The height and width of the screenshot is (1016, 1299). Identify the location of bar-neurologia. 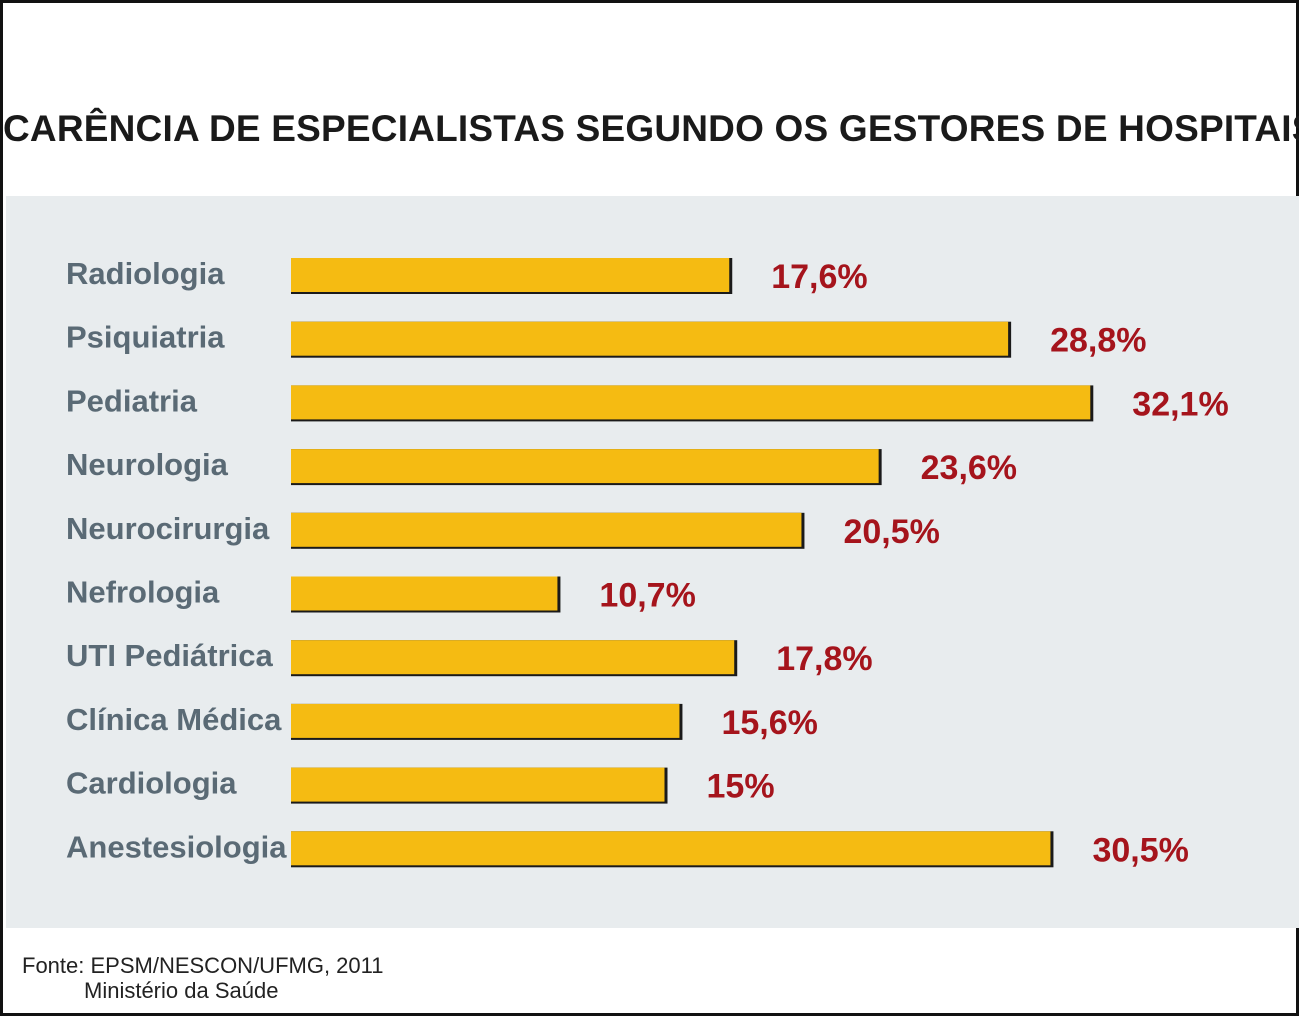
(585, 466).